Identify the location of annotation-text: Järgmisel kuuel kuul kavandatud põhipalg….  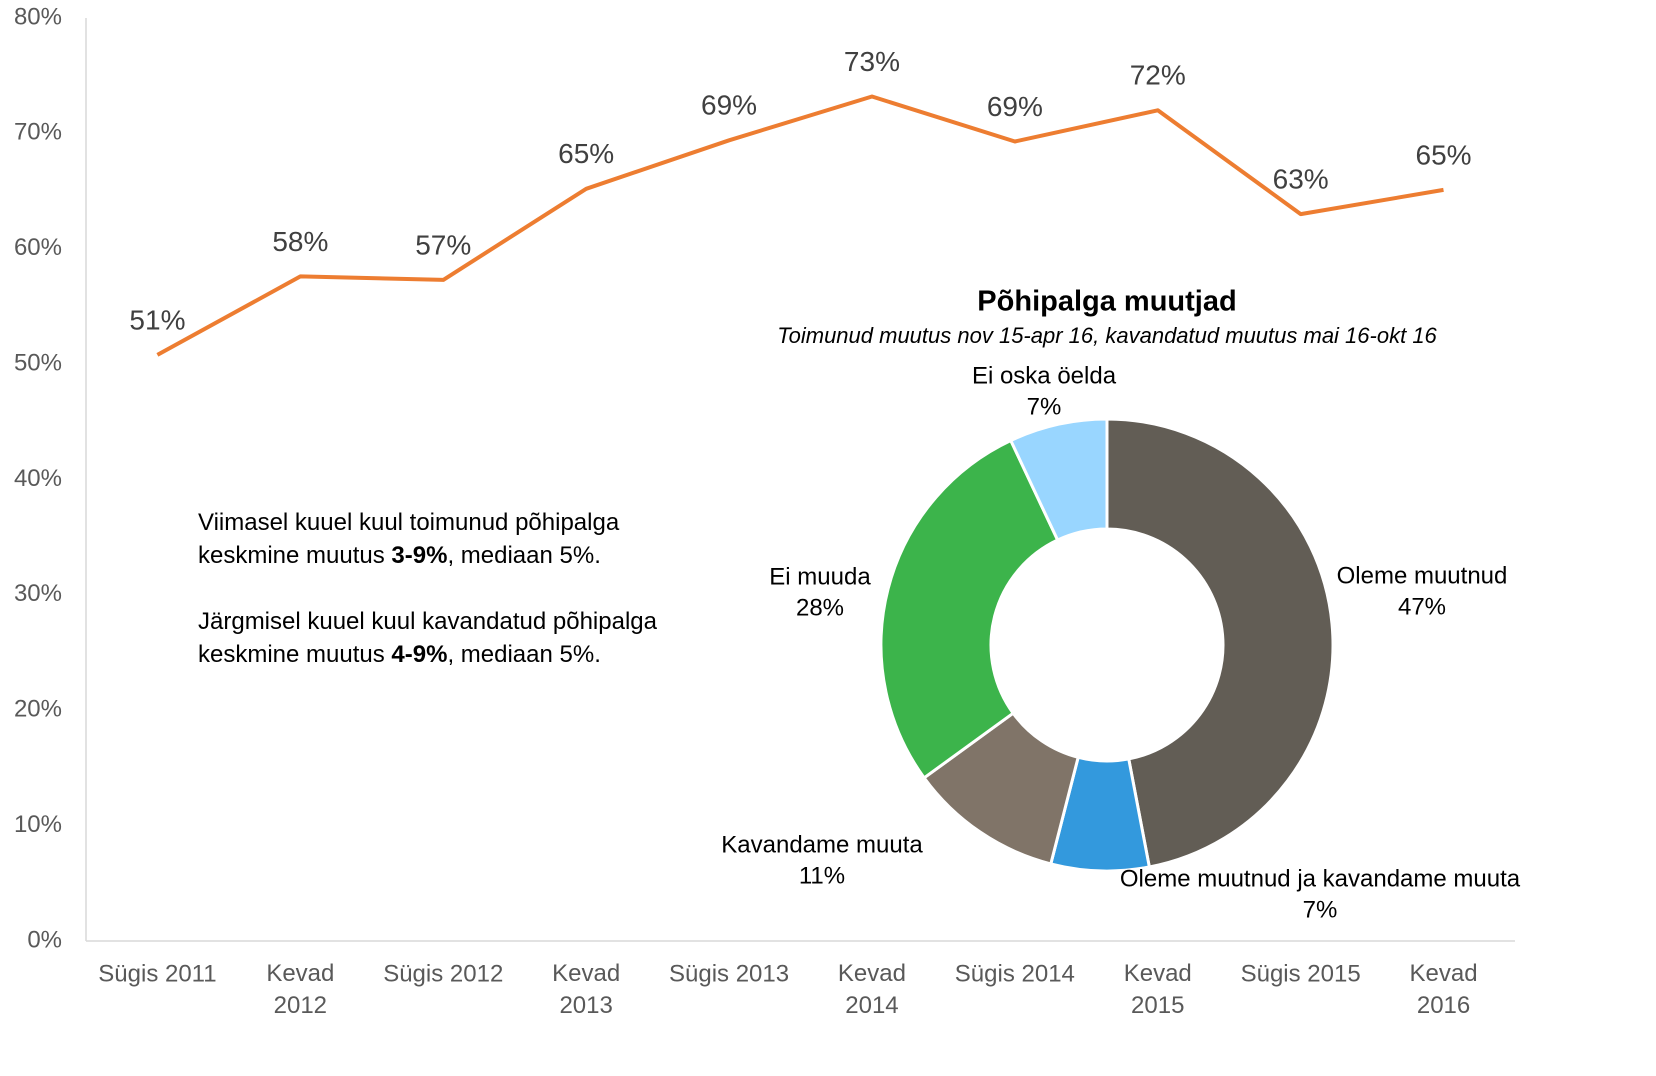
(427, 638).